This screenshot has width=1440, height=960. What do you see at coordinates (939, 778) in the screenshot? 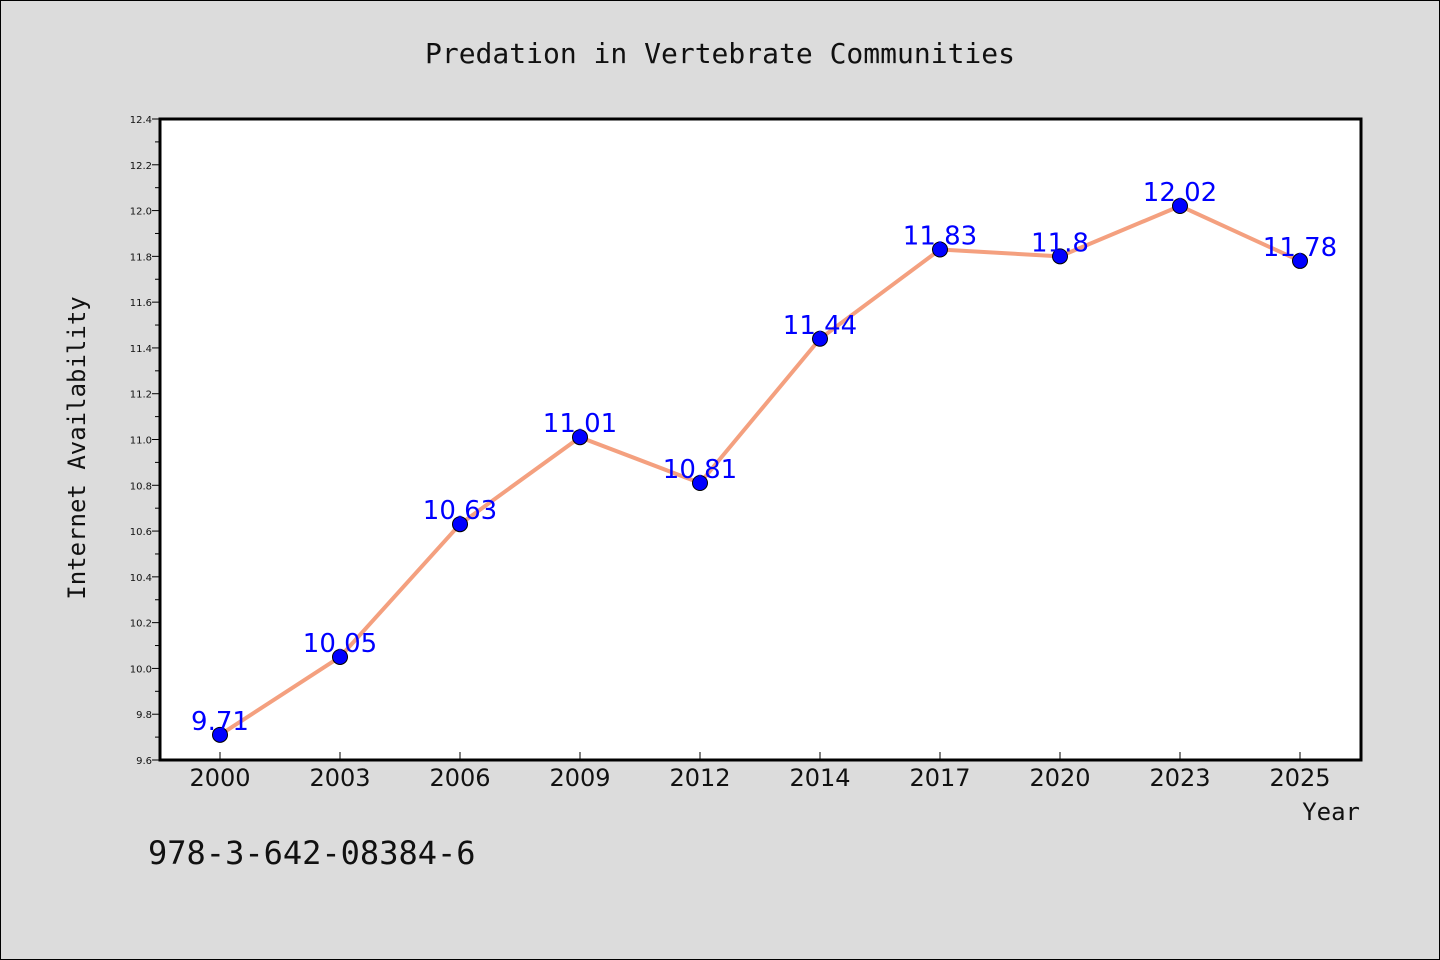
I see `x-tick-label: 2017` at bounding box center [939, 778].